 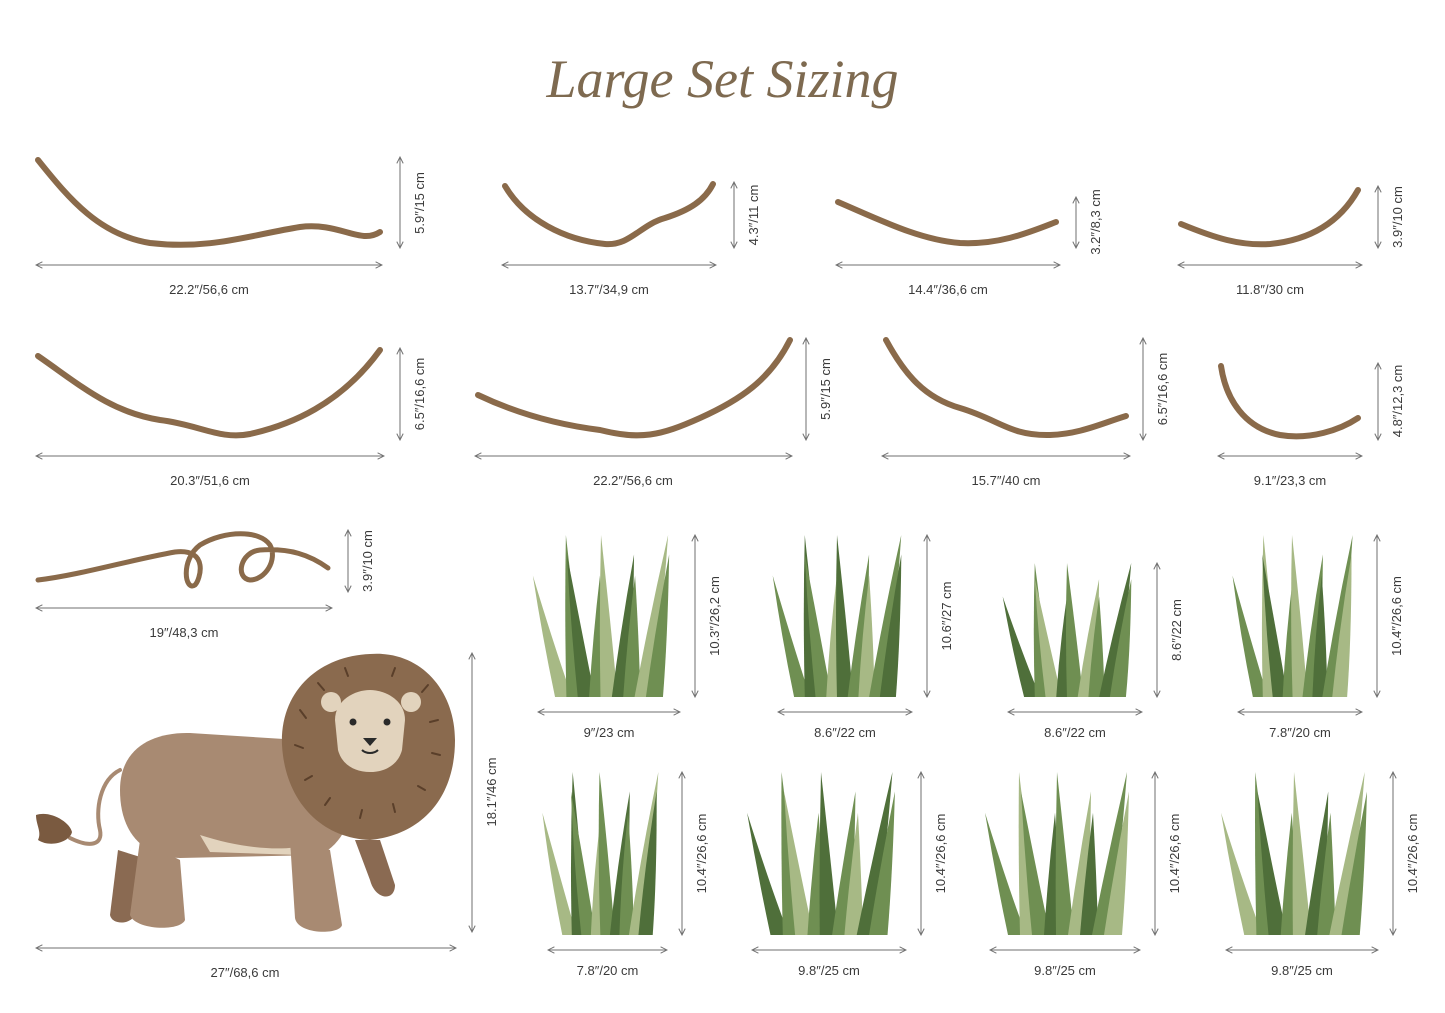 I want to click on lion-height: 18.1″/46 cm, so click(x=491, y=792).